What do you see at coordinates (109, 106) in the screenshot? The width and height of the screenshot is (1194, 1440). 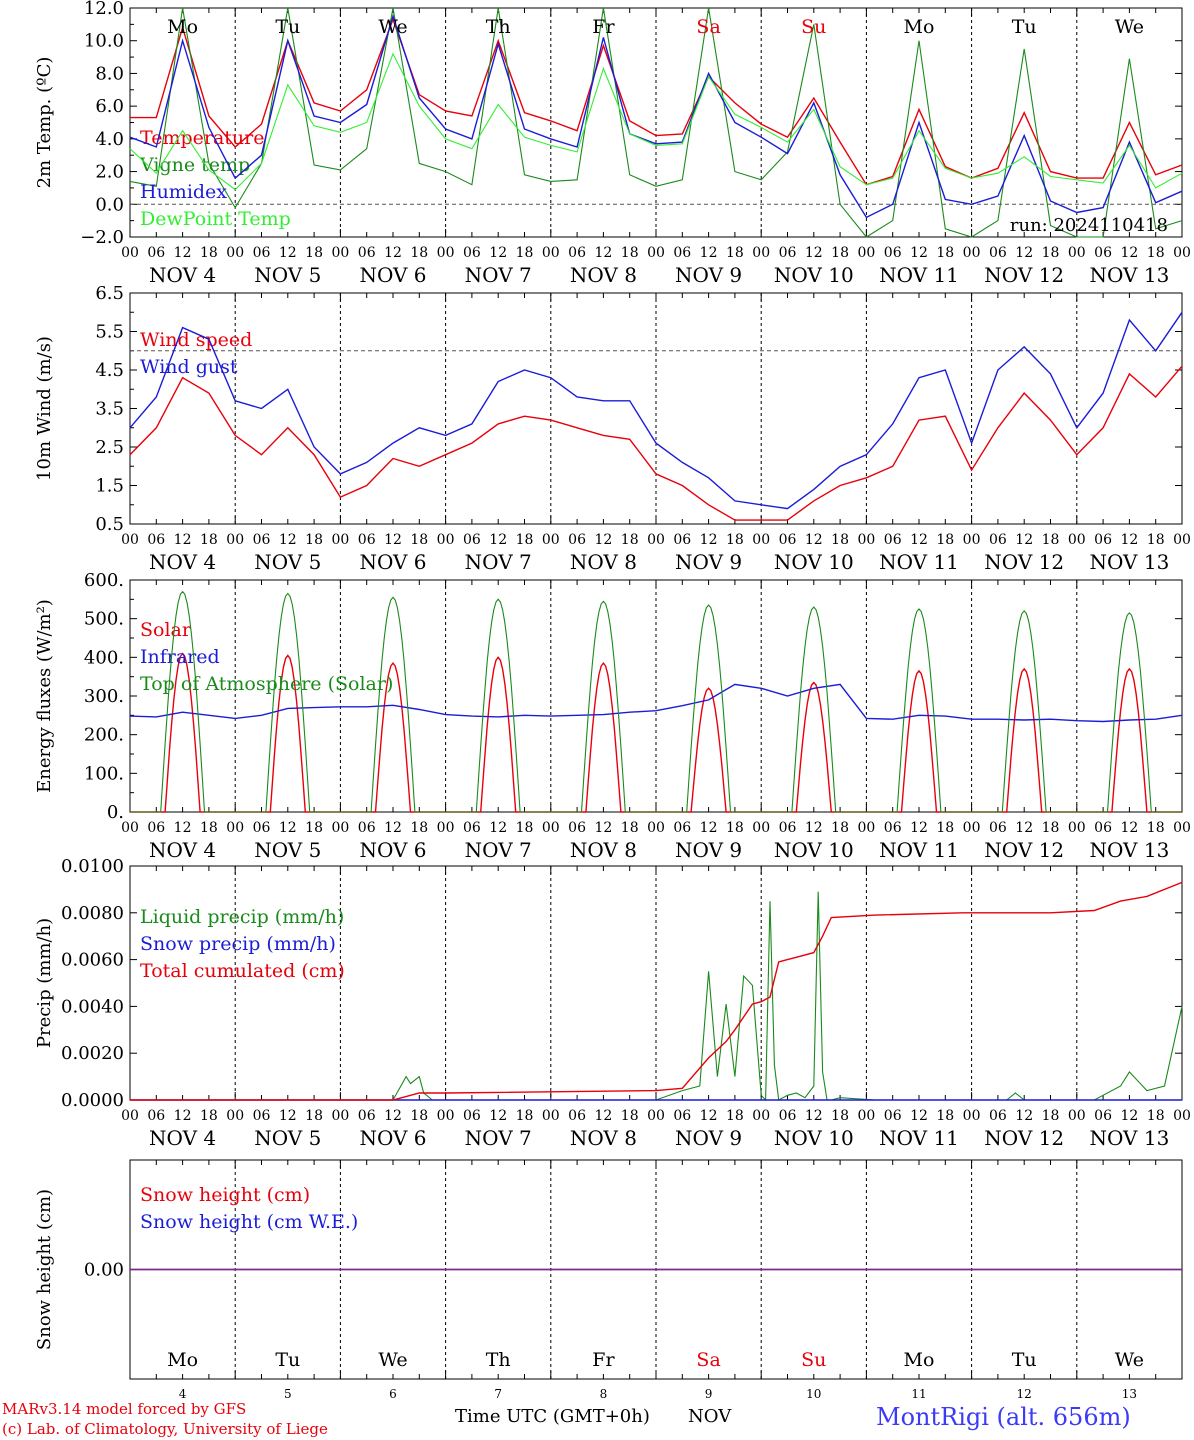 I see `y-tick-label: 6.0` at bounding box center [109, 106].